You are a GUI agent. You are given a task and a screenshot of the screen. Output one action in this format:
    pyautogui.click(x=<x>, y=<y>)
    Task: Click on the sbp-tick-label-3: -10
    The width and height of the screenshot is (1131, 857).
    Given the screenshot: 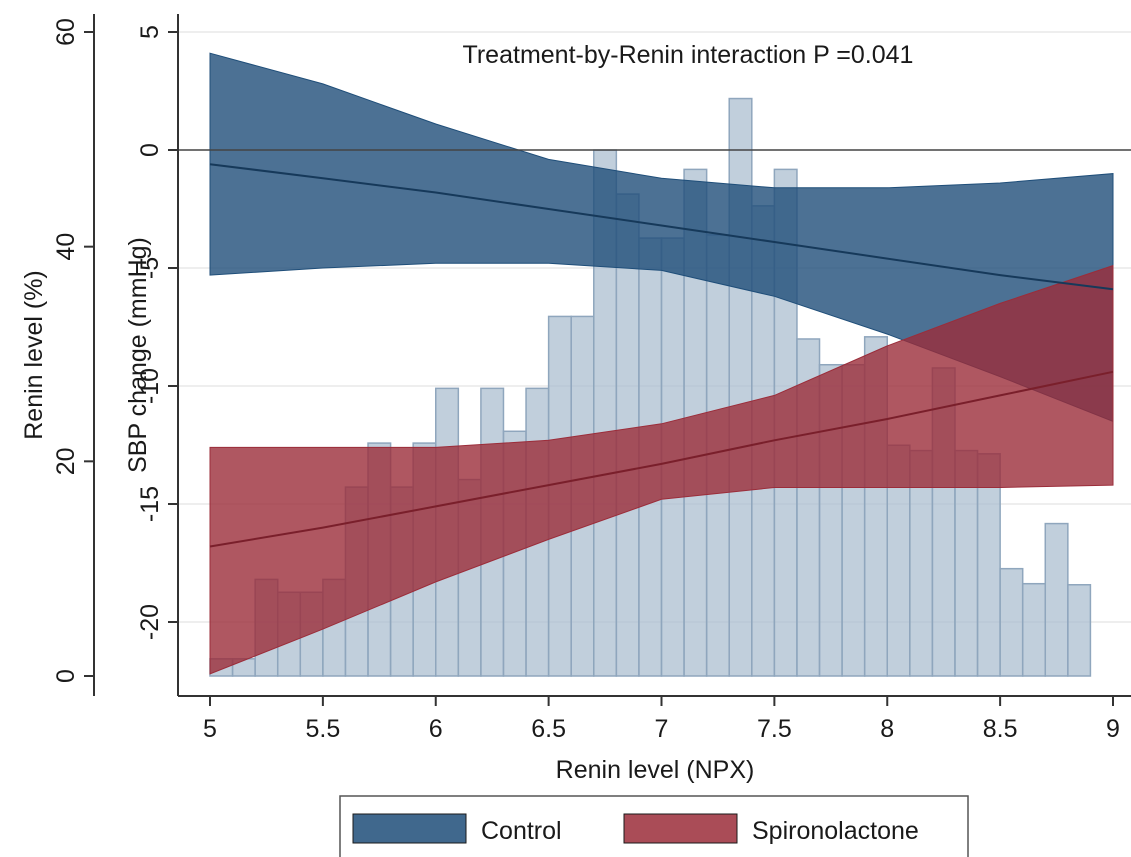 What is the action you would take?
    pyautogui.click(x=150, y=386)
    